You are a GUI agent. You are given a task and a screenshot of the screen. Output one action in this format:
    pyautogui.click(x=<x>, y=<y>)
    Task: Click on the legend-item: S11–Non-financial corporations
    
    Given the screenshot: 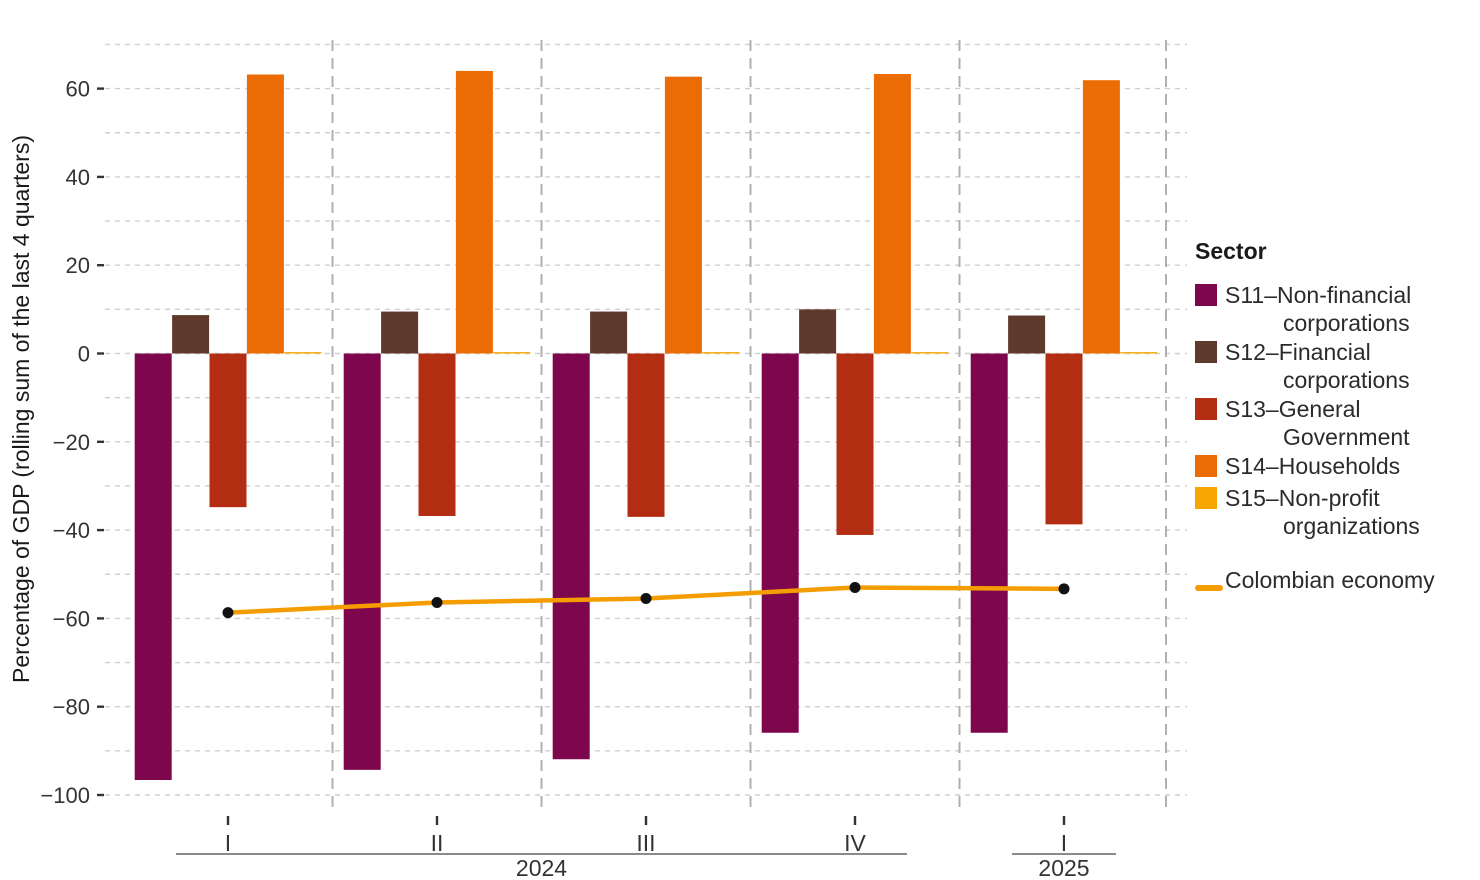 What is the action you would take?
    pyautogui.click(x=1320, y=309)
    